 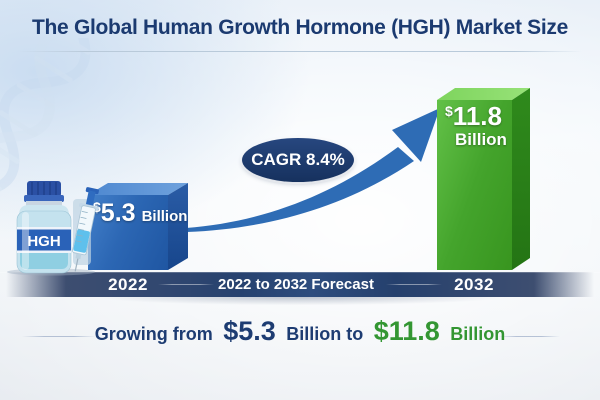 What do you see at coordinates (300, 51) in the screenshot?
I see `title-divider` at bounding box center [300, 51].